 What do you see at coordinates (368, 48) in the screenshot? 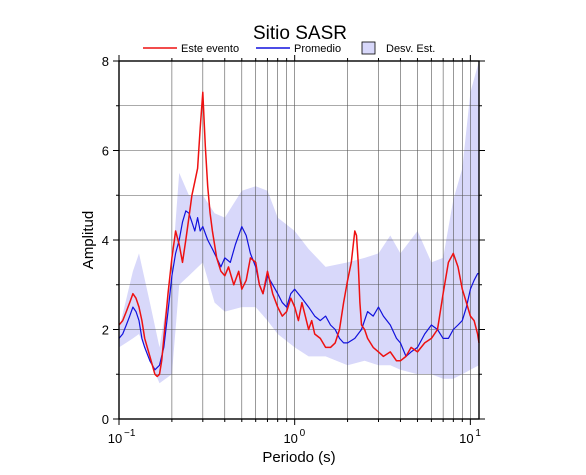
I see `legend-swatch-patch` at bounding box center [368, 48].